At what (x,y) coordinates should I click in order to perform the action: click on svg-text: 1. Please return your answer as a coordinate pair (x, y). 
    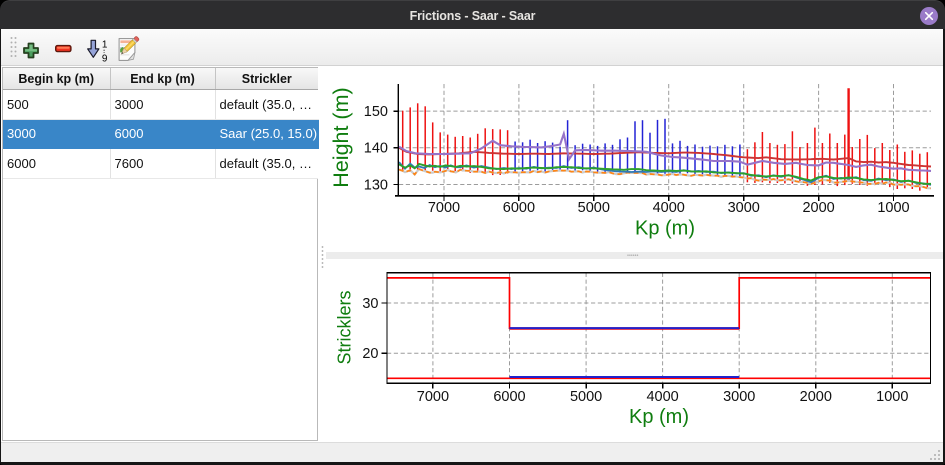
    Looking at the image, I should click on (105, 45).